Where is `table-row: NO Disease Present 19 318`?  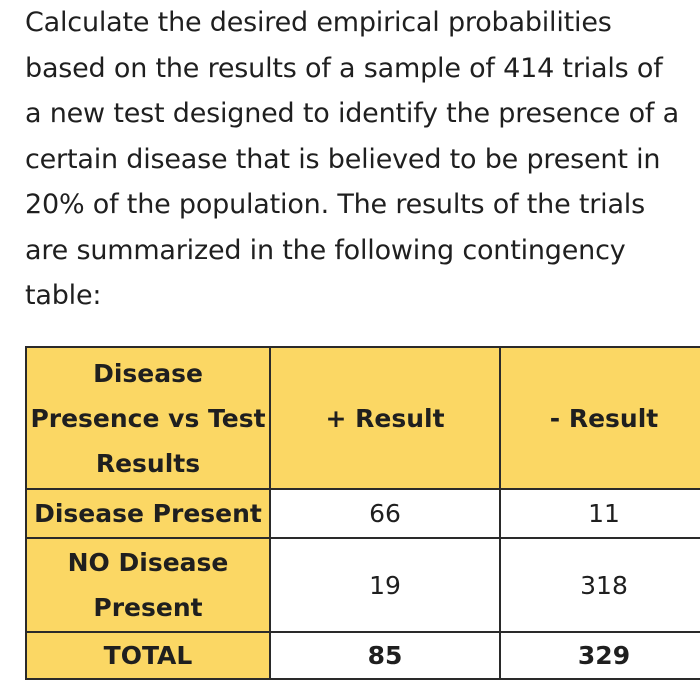
table-row: NO Disease Present 19 318 is located at coordinates (362, 585).